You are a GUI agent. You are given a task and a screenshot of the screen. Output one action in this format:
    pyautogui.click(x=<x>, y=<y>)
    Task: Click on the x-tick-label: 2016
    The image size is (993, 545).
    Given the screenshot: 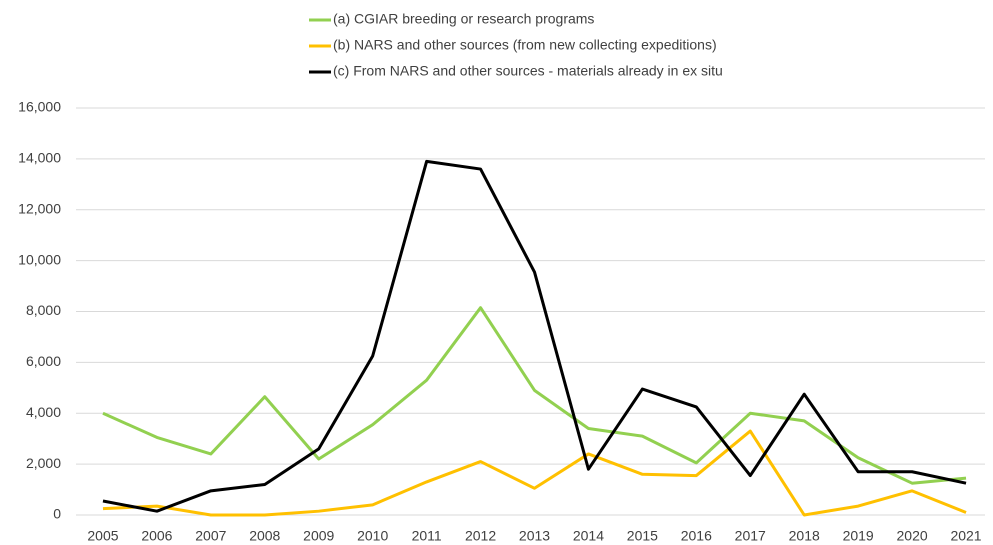 What is the action you would take?
    pyautogui.click(x=696, y=536)
    